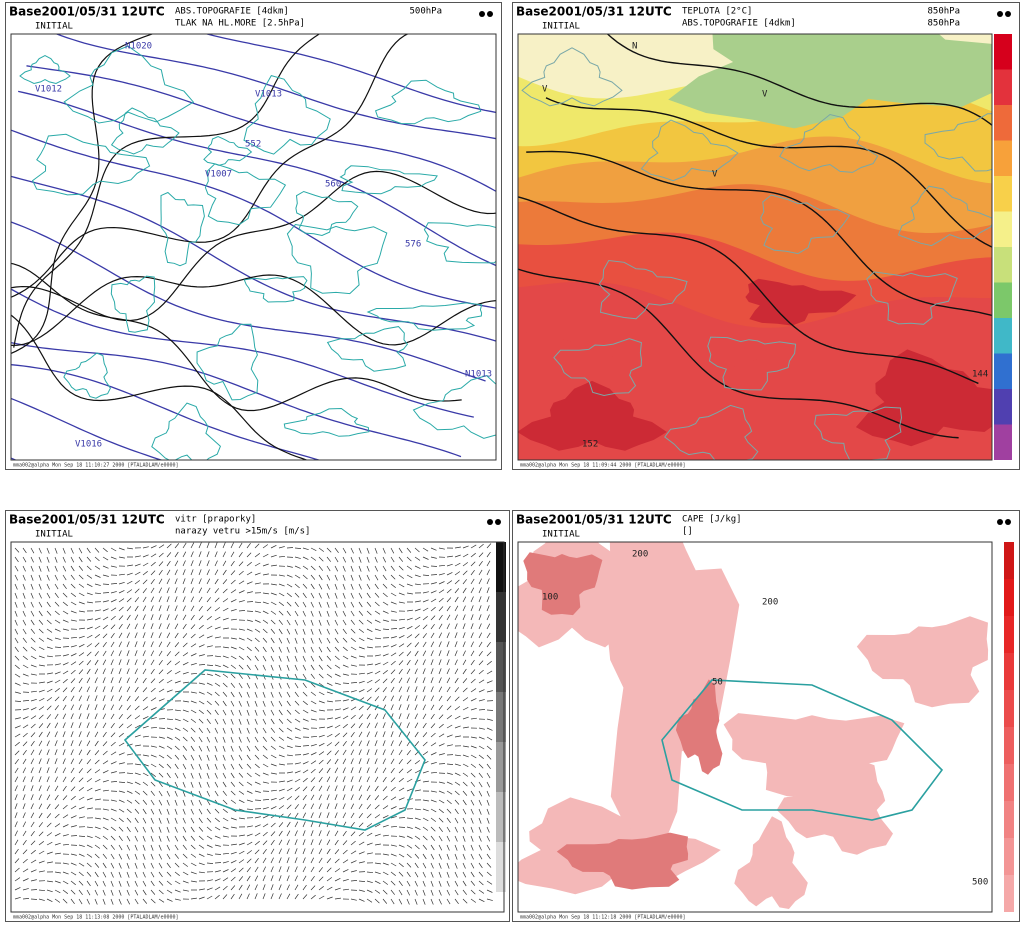 The width and height of the screenshot is (1024, 931). I want to click on field-title: TEPLOTA [2°C], so click(717, 12).